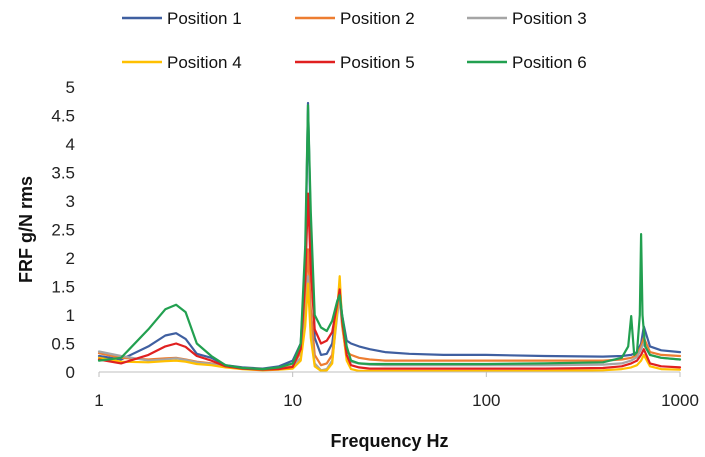  I want to click on y-tick-label: 4, so click(70, 144).